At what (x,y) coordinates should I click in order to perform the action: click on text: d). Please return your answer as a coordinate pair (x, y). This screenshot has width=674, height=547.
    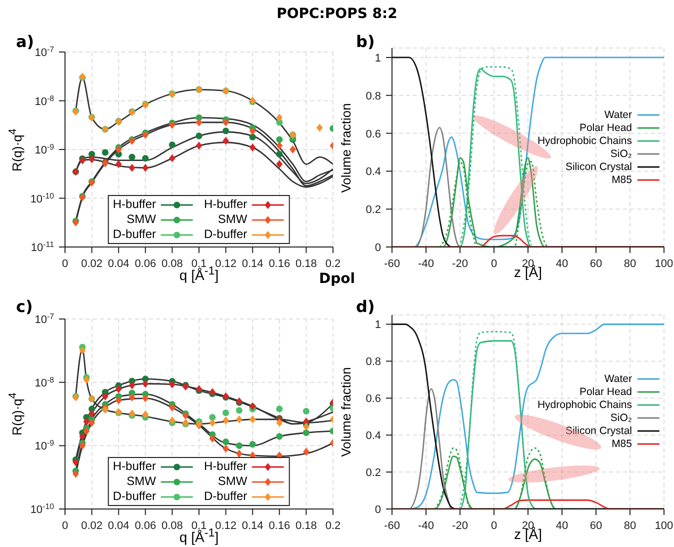
    Looking at the image, I should click on (365, 306).